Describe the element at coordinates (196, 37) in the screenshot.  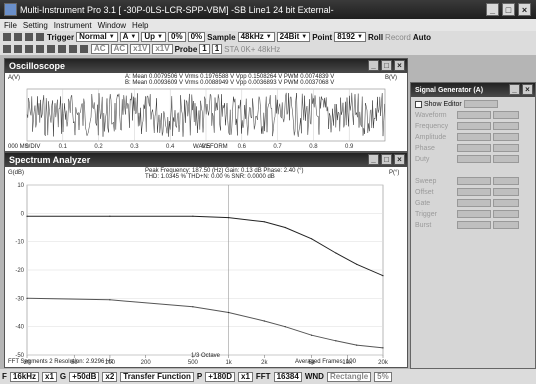
I see `trigger-delay-input: 0%` at that location.